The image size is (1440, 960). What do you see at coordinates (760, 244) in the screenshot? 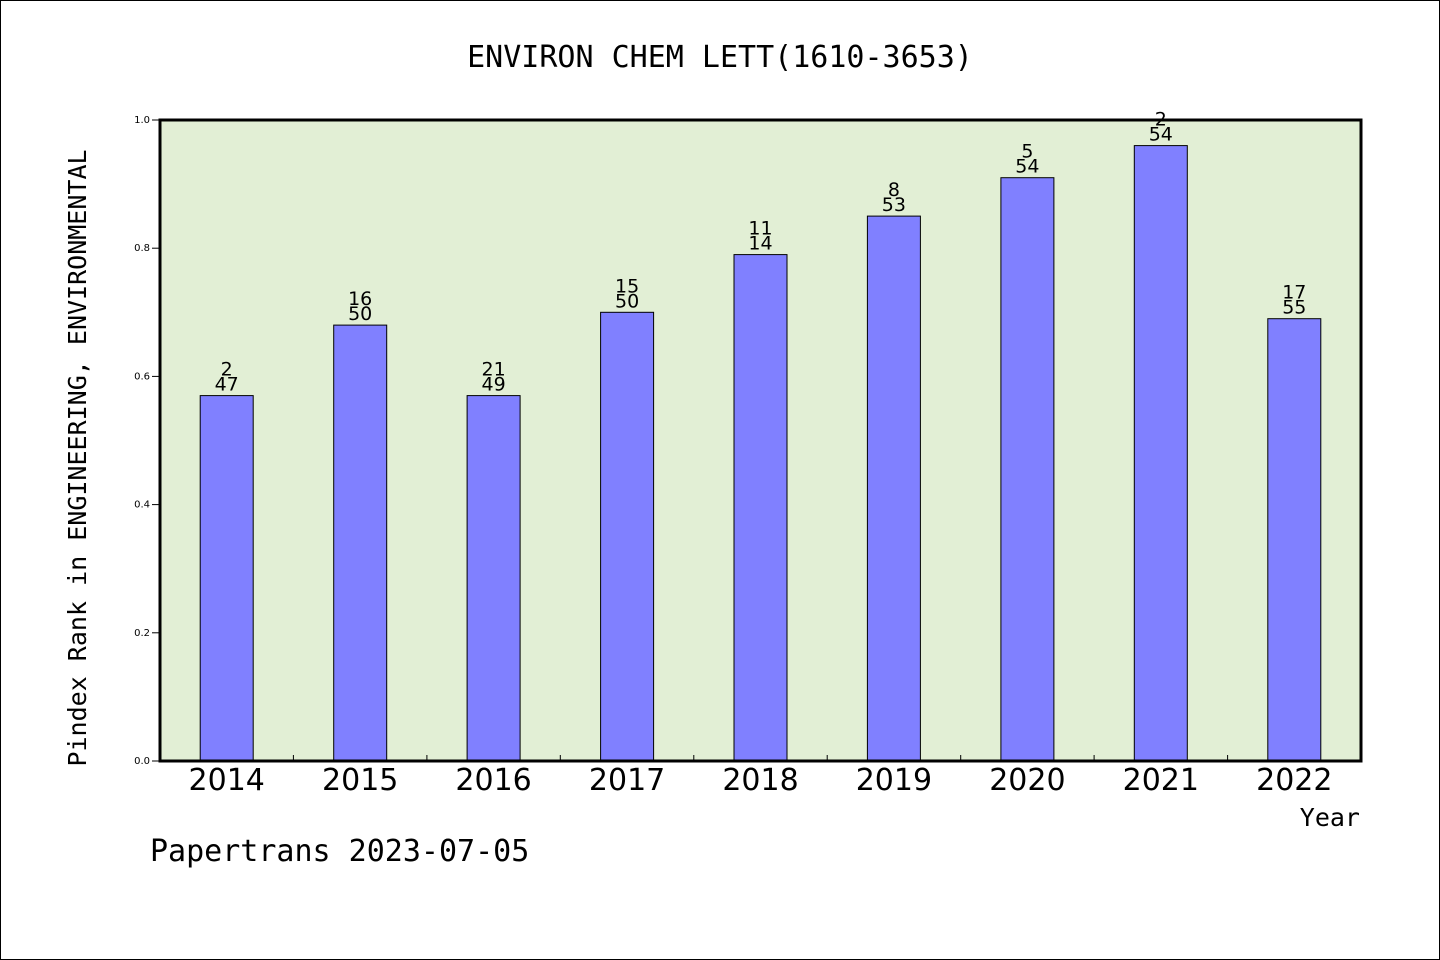
I see `bar-total-label-2018: 14` at bounding box center [760, 244].